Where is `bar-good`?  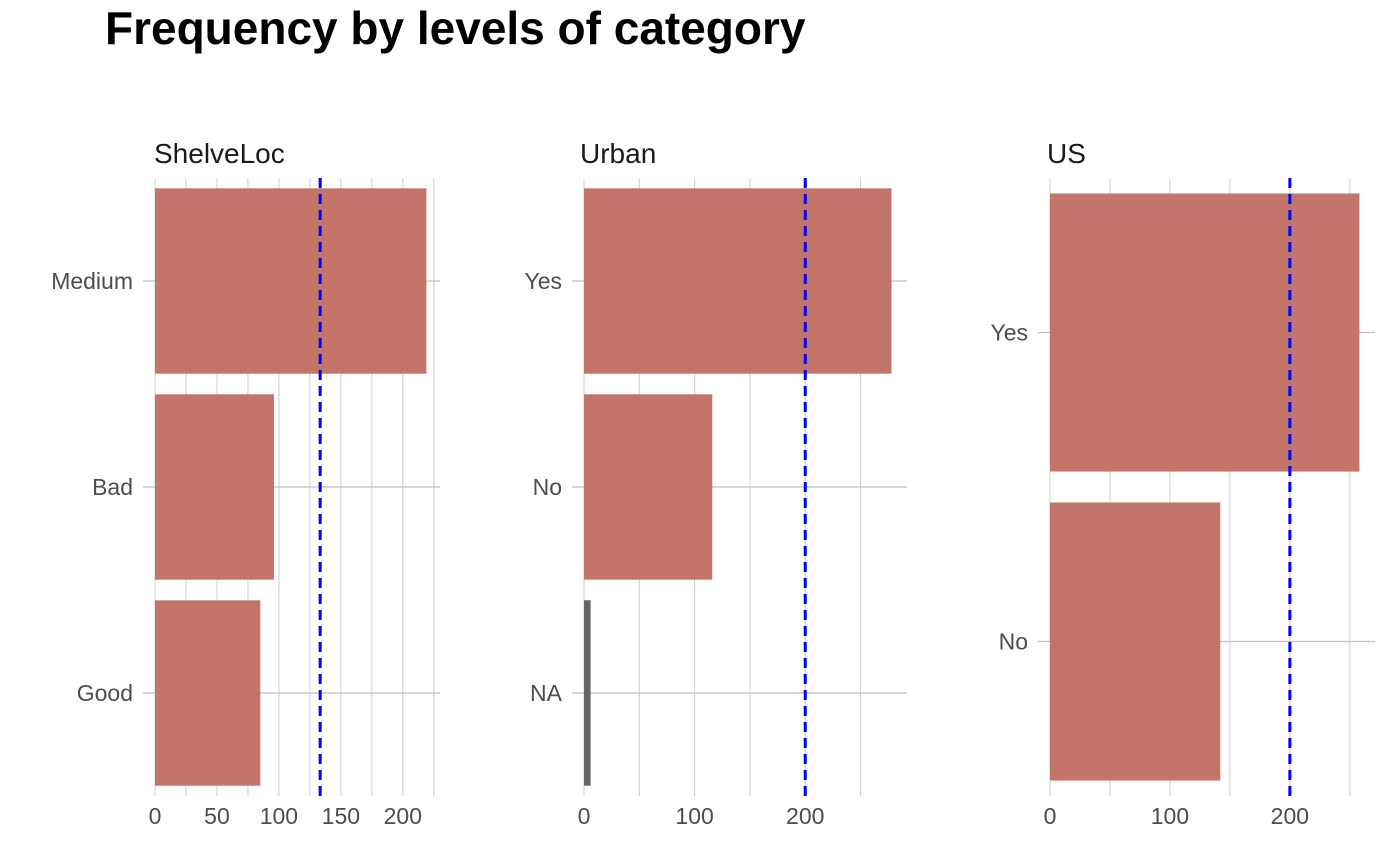 bar-good is located at coordinates (208, 693).